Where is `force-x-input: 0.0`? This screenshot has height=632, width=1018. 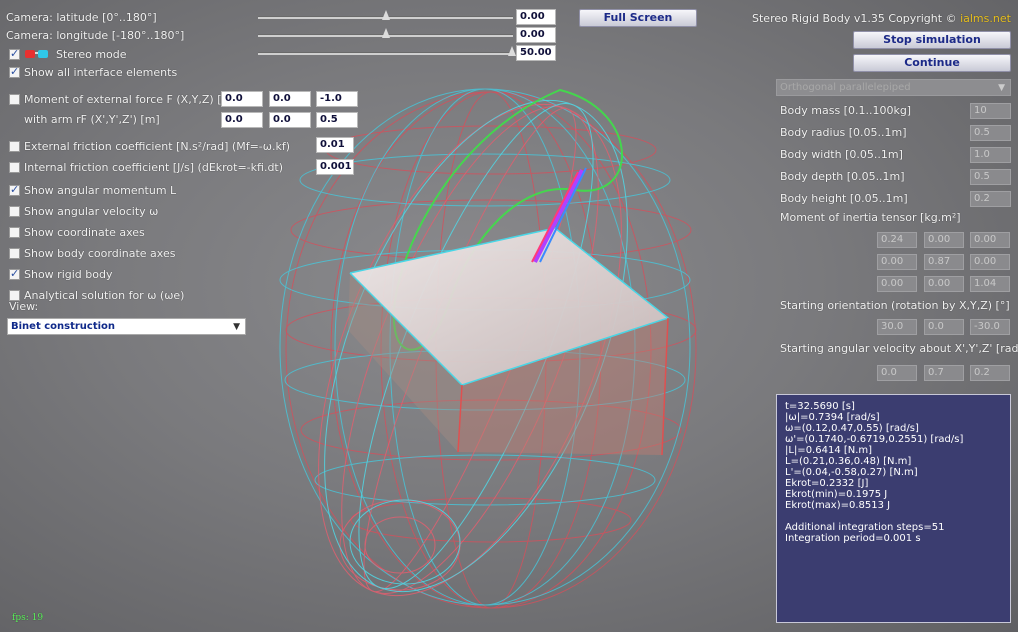 force-x-input: 0.0 is located at coordinates (242, 99).